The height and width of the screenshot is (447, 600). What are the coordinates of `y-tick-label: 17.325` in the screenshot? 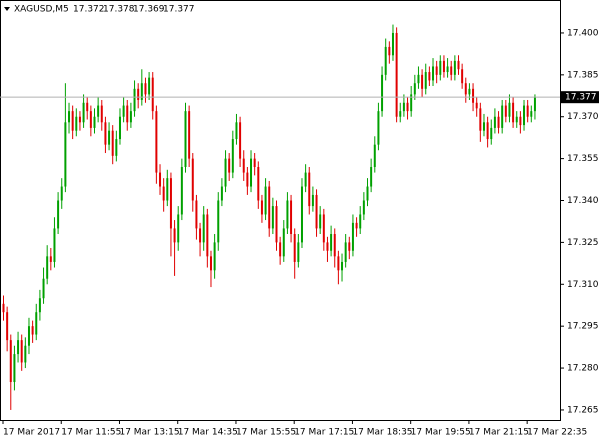 It's located at (583, 243).